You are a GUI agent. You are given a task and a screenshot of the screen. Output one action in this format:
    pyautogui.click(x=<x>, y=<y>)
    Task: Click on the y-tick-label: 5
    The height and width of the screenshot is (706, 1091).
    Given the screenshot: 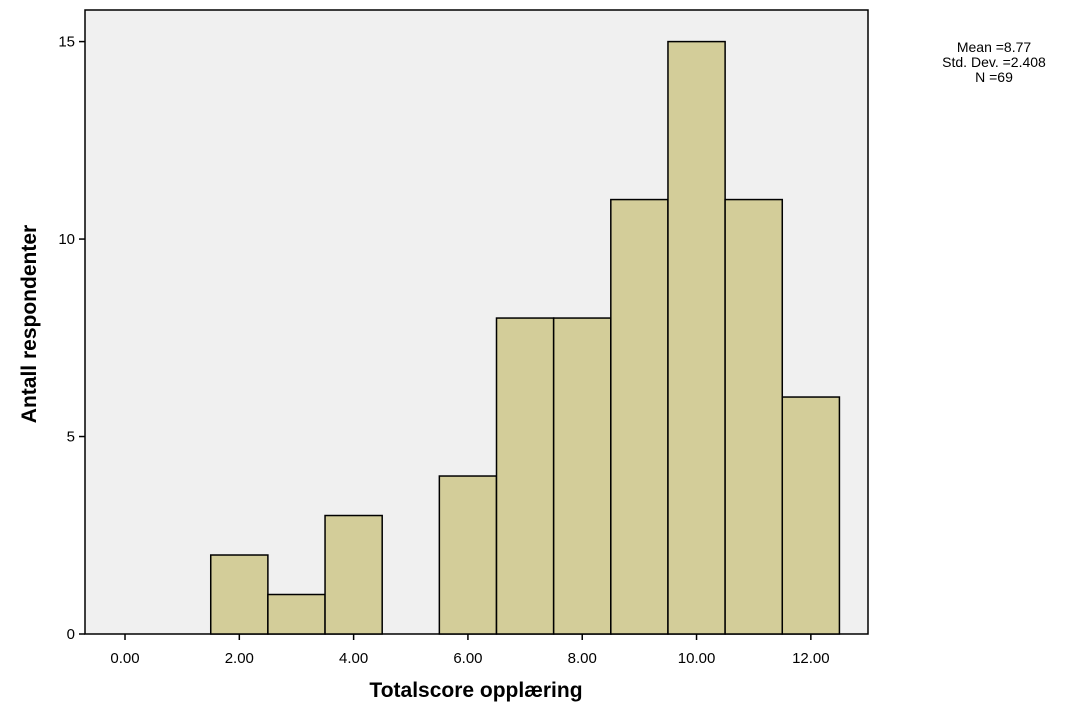 What is the action you would take?
    pyautogui.click(x=71, y=437)
    